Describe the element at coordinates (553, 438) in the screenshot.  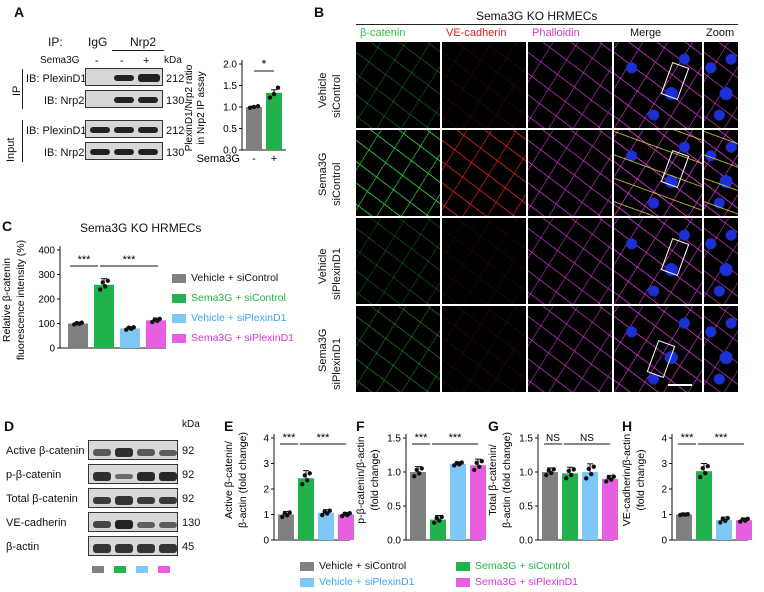
I see `chart-g-sig-1: NS` at that location.